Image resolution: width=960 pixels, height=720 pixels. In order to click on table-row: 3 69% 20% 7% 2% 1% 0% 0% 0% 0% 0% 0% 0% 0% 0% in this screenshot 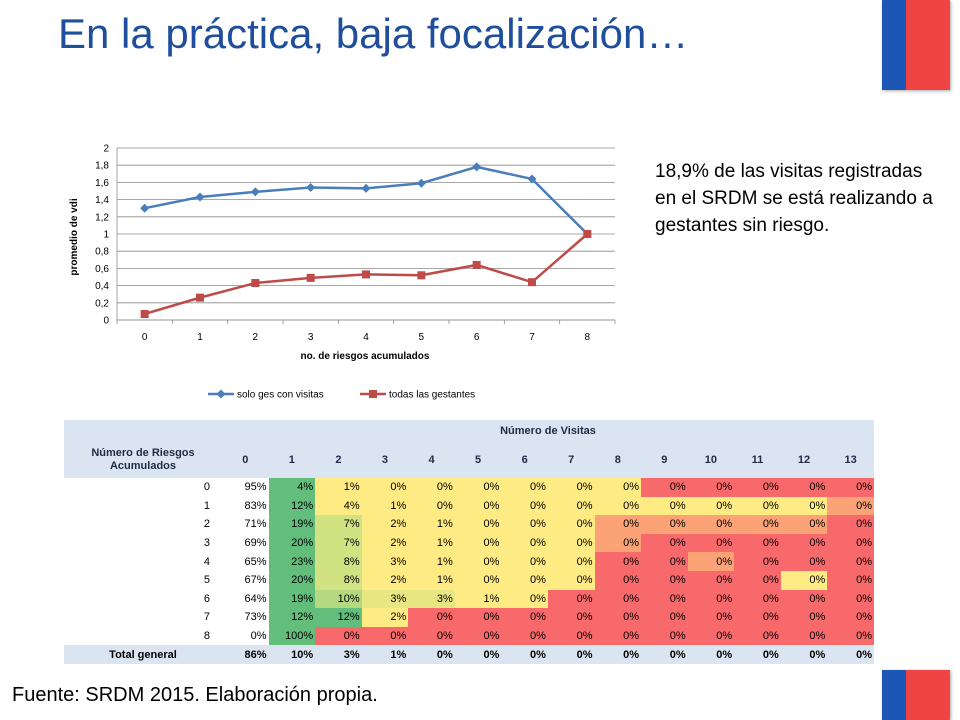, I will do `click(469, 543)`.